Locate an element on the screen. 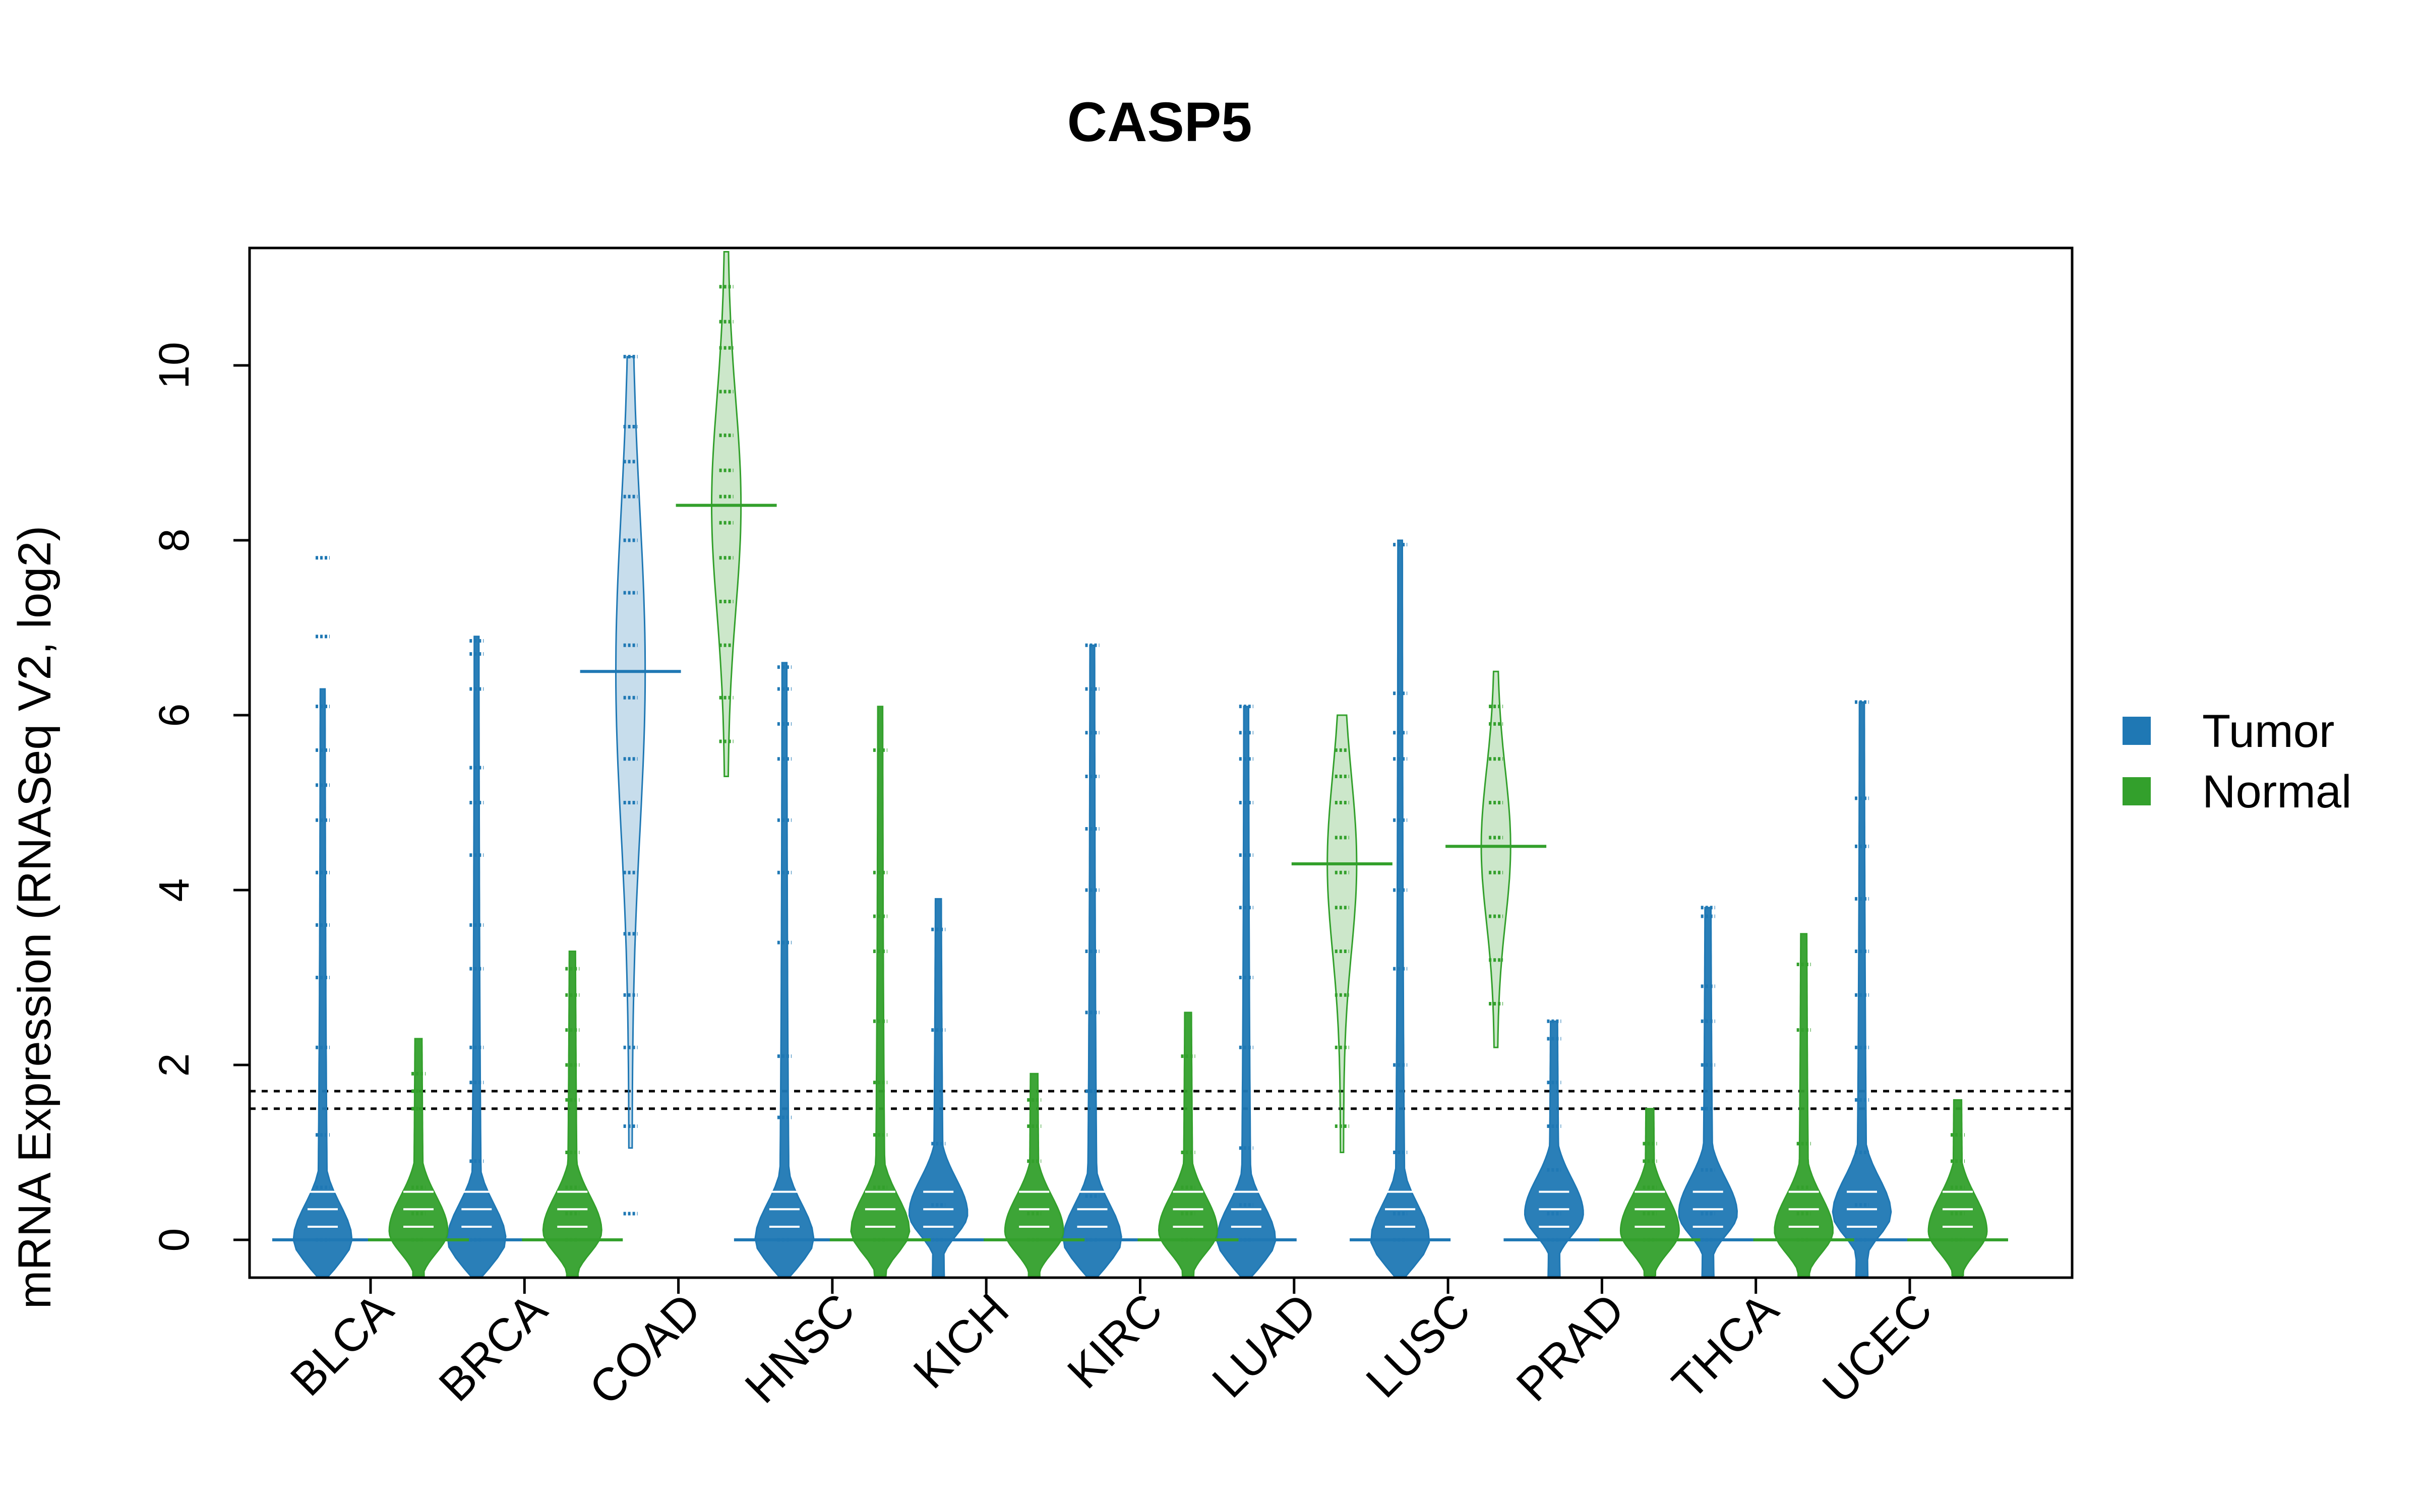 Image resolution: width=2420 pixels, height=1512 pixels. bean-tumor-brca is located at coordinates (476, 957).